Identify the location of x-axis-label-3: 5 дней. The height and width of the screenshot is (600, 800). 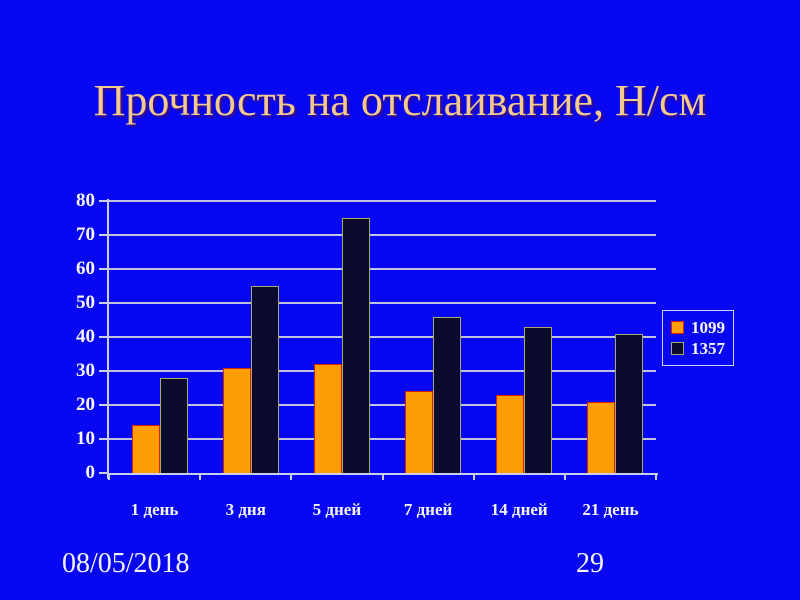
(337, 509).